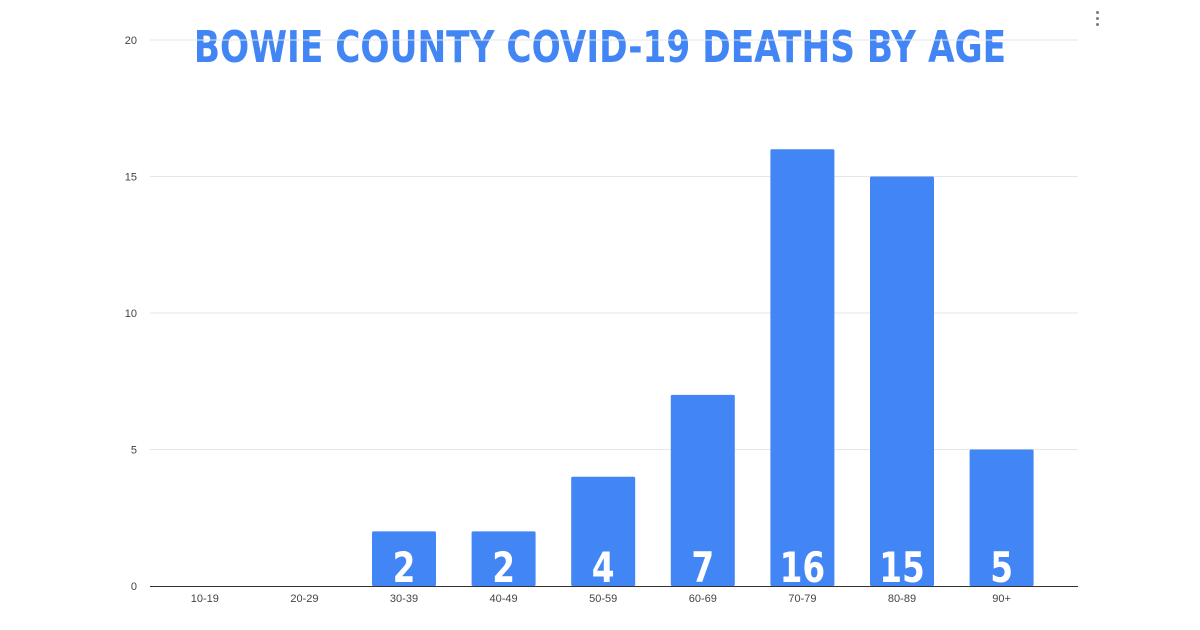 The image size is (1200, 630). I want to click on x-tick-label: 50-59, so click(603, 599).